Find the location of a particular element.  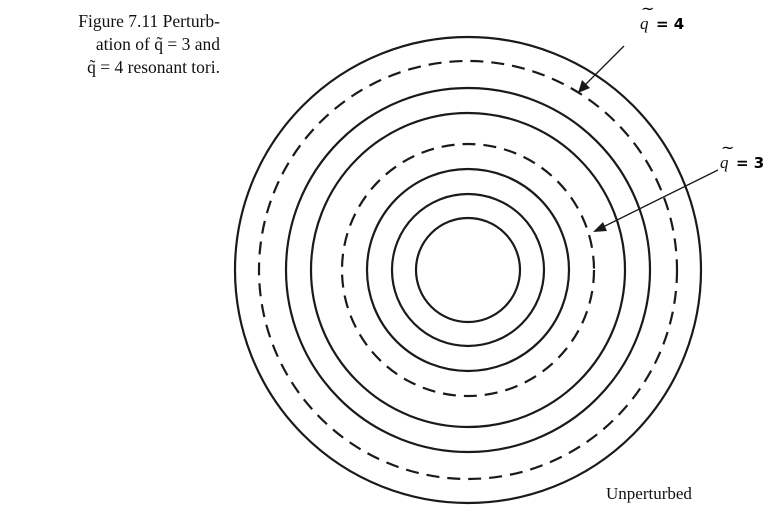

q3-equals: = 3 is located at coordinates (750, 163).